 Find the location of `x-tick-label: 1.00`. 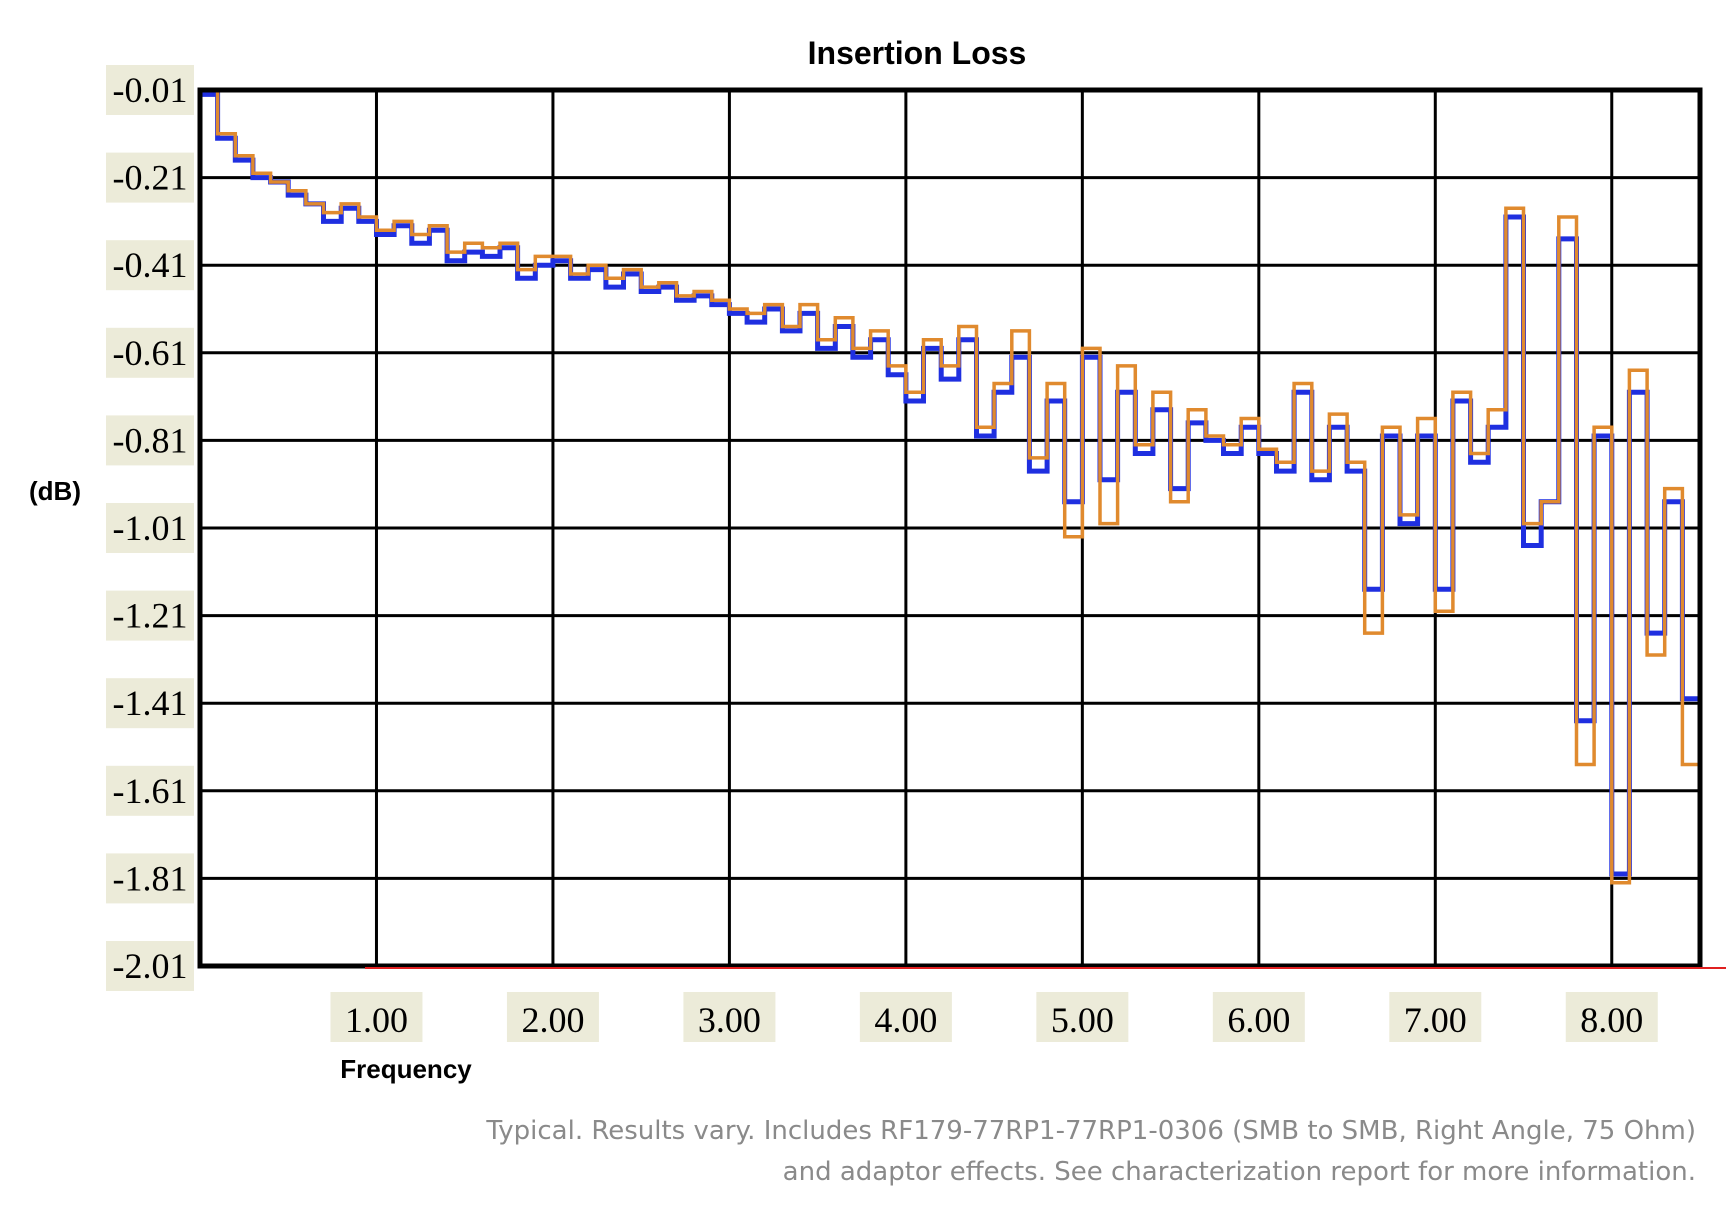

x-tick-label: 1.00 is located at coordinates (376, 1020).